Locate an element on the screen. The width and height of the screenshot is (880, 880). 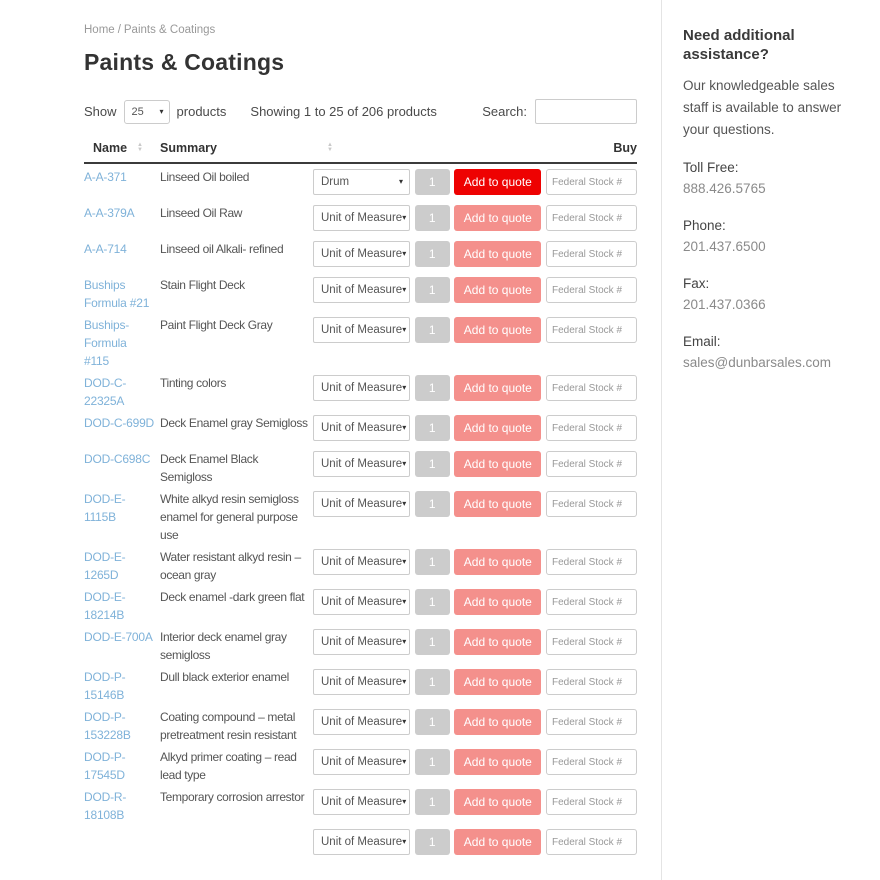
product-name-link: Buships Formula #21 is located at coordinates (117, 294).